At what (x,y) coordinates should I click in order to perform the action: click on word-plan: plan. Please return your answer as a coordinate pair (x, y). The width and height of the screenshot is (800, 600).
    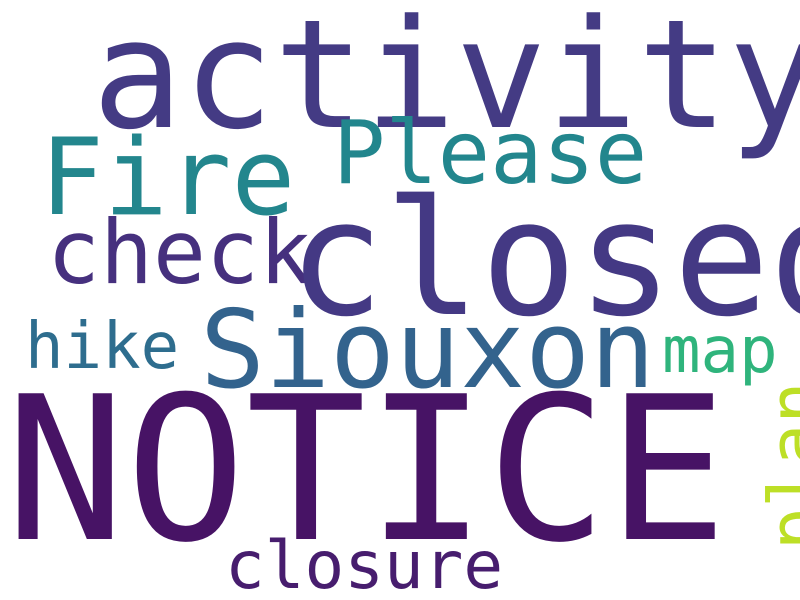
    Looking at the image, I should click on (777, 465).